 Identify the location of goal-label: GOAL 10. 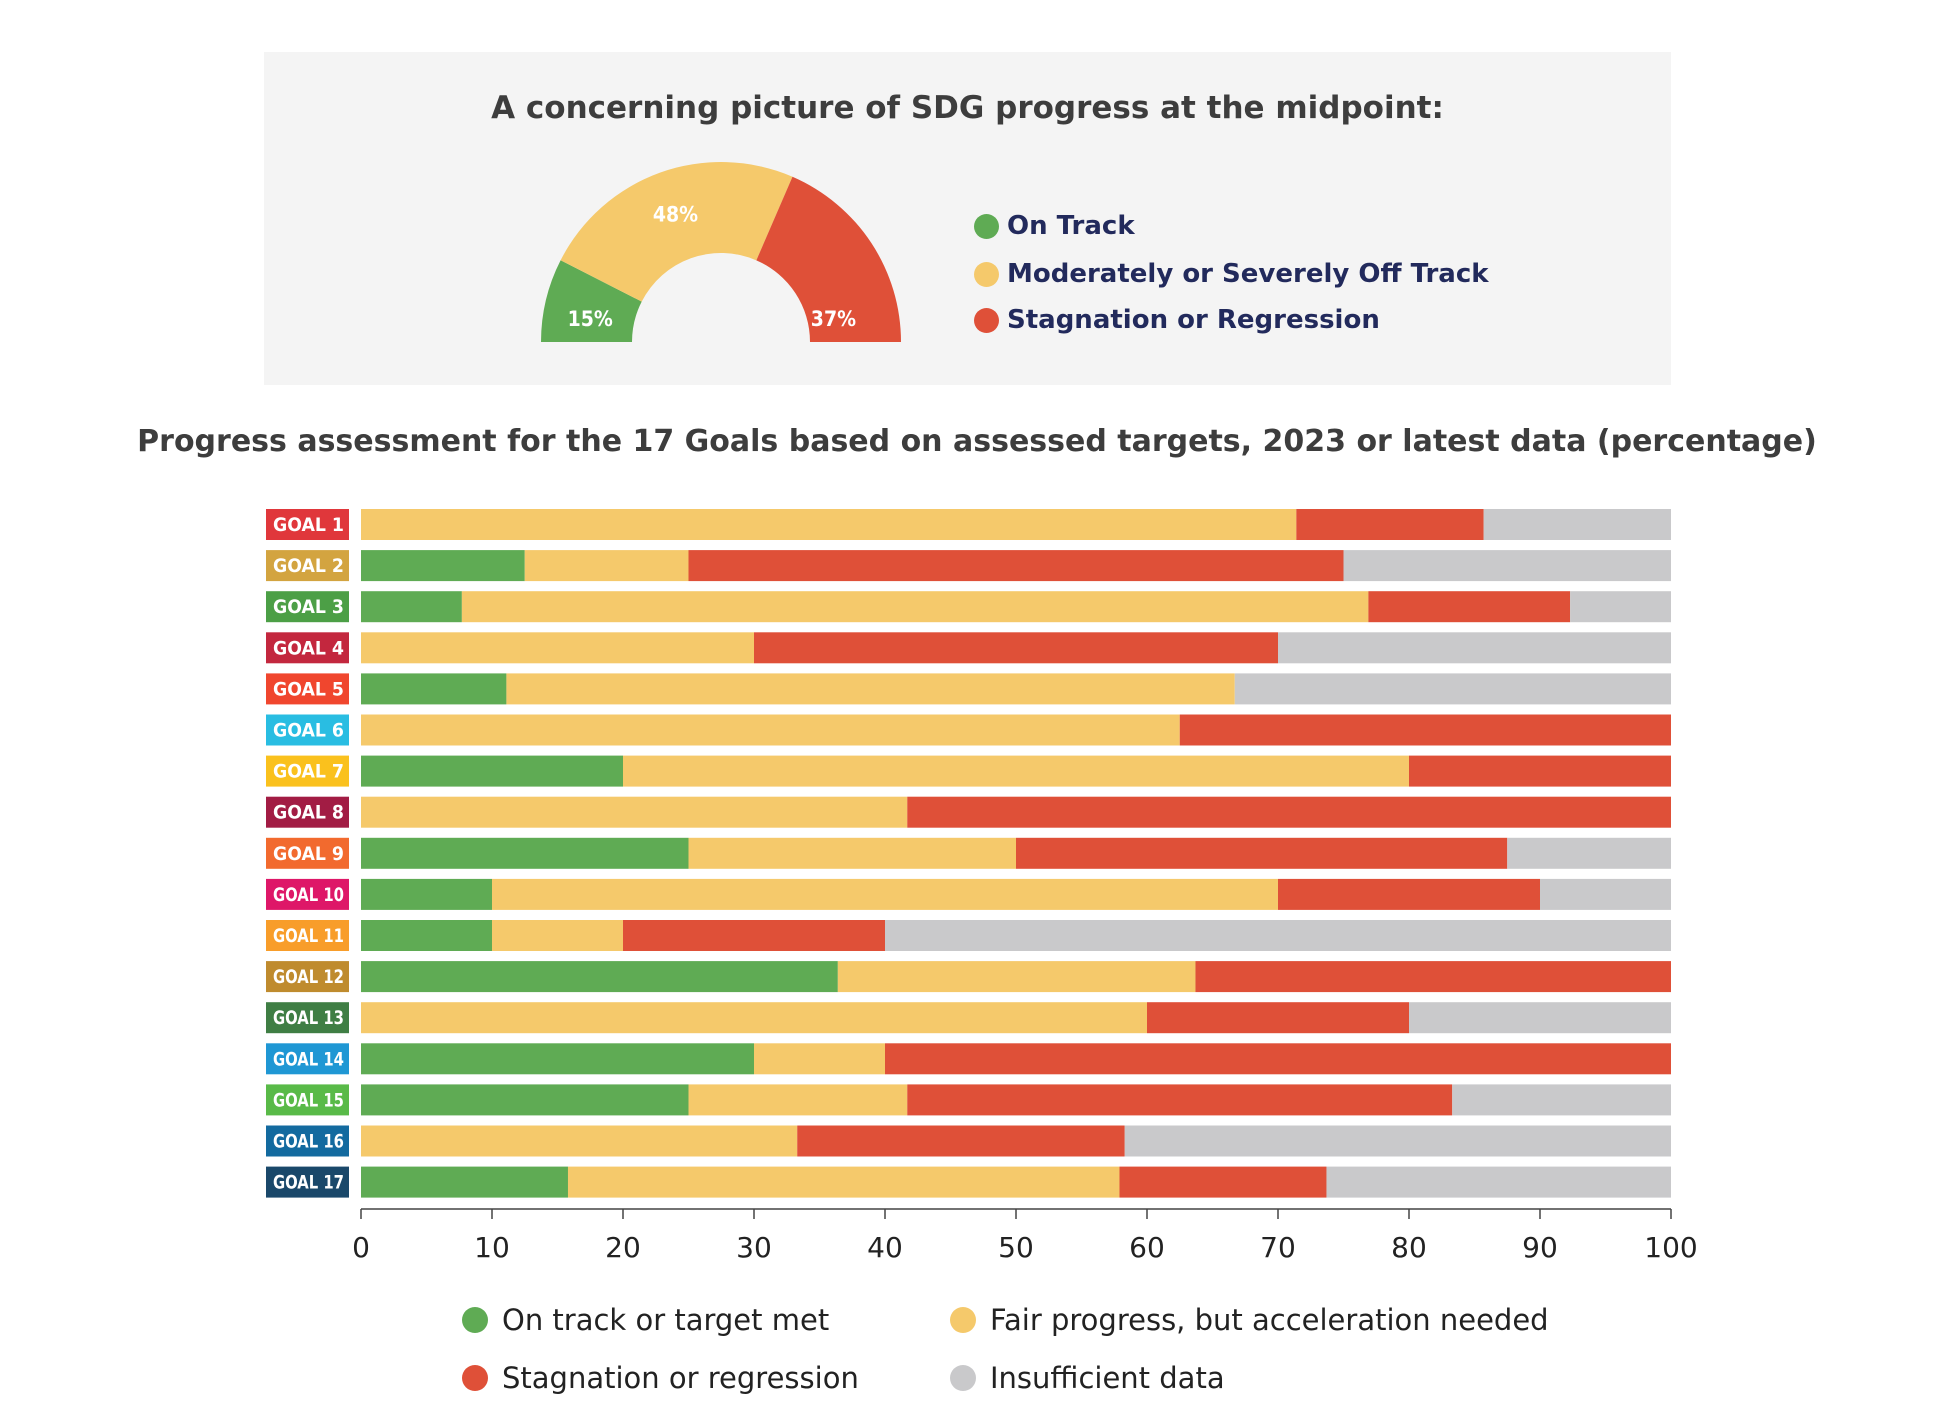
(308, 895).